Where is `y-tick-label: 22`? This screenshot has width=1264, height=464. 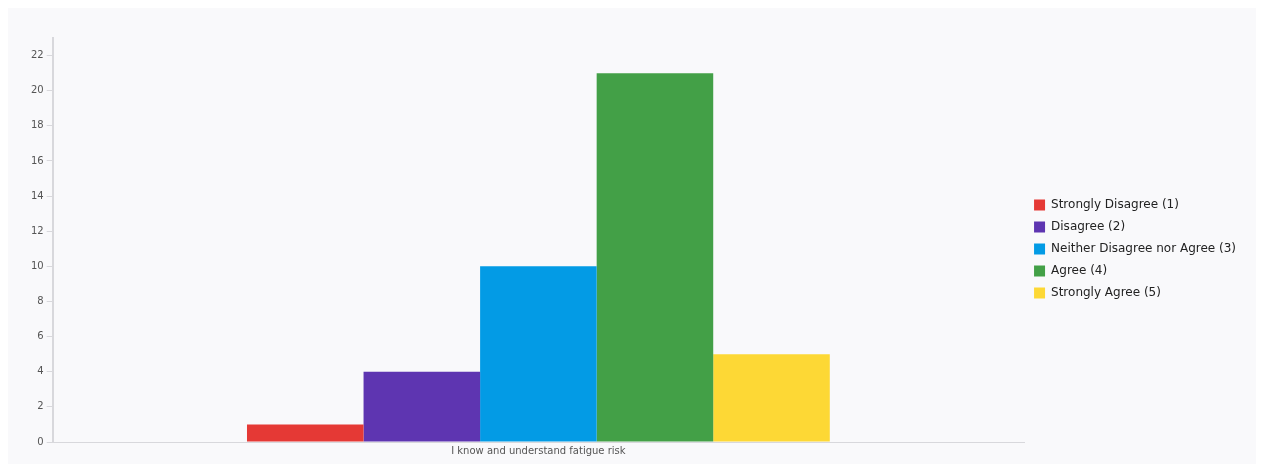
y-tick-label: 22 is located at coordinates (37, 55).